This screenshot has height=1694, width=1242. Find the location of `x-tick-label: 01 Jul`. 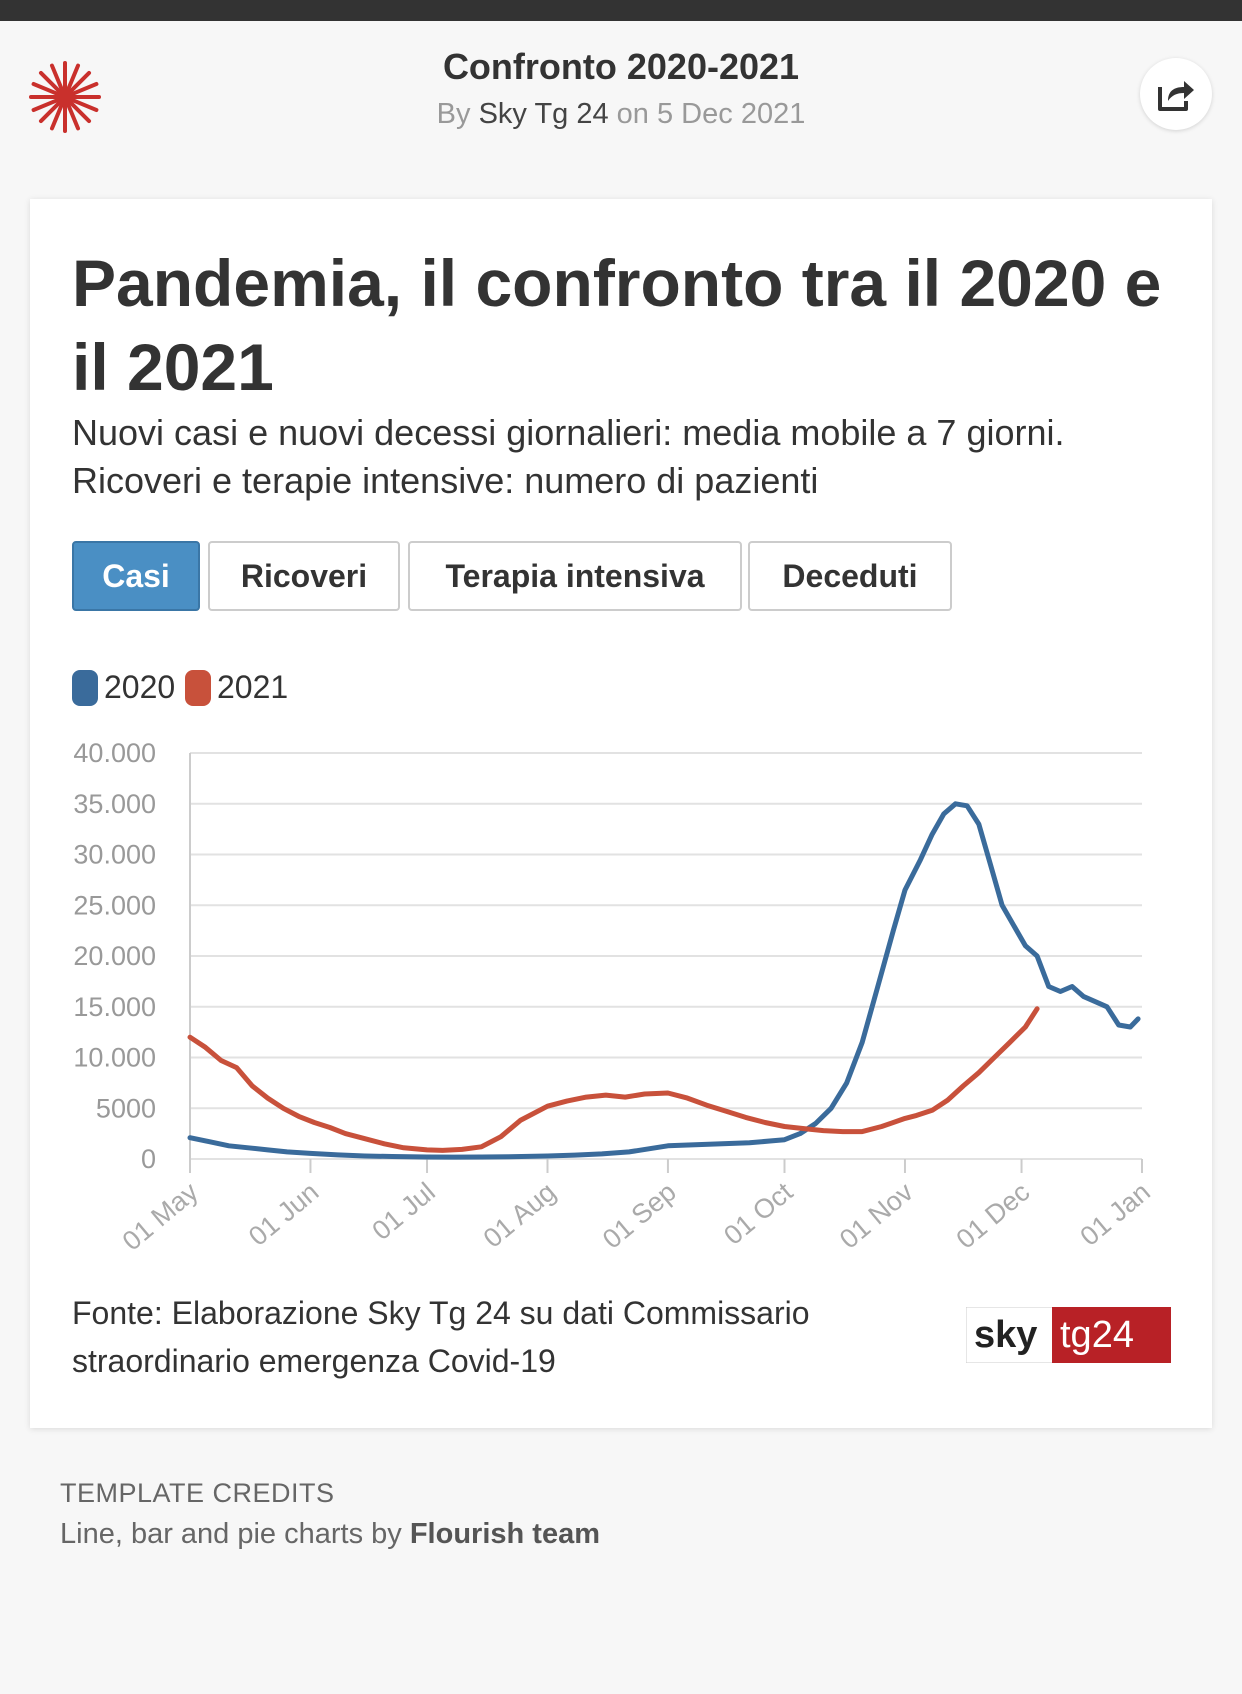

x-tick-label: 01 Jul is located at coordinates (403, 1211).